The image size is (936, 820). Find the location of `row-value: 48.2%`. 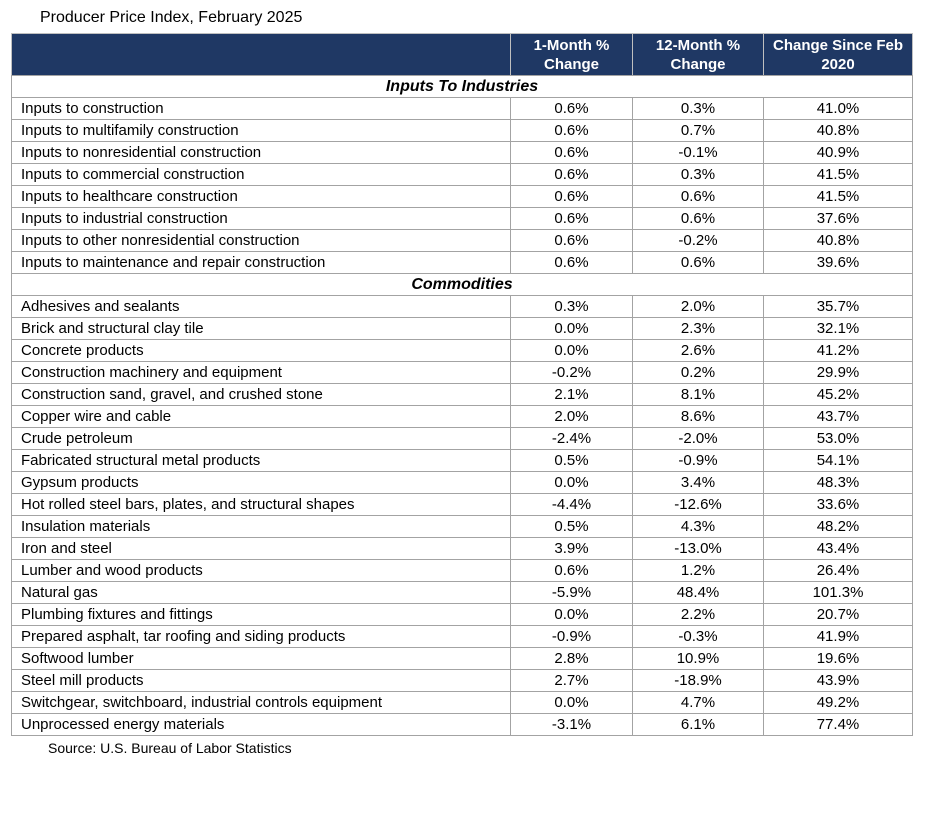

row-value: 48.2% is located at coordinates (838, 526).